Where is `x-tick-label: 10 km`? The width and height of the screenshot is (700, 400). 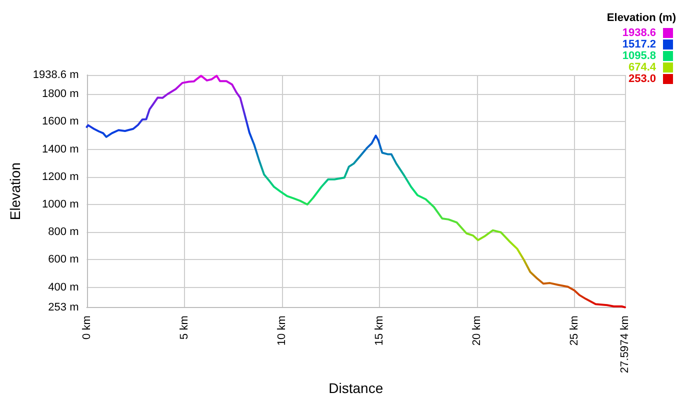
x-tick-label: 10 km is located at coordinates (282, 331).